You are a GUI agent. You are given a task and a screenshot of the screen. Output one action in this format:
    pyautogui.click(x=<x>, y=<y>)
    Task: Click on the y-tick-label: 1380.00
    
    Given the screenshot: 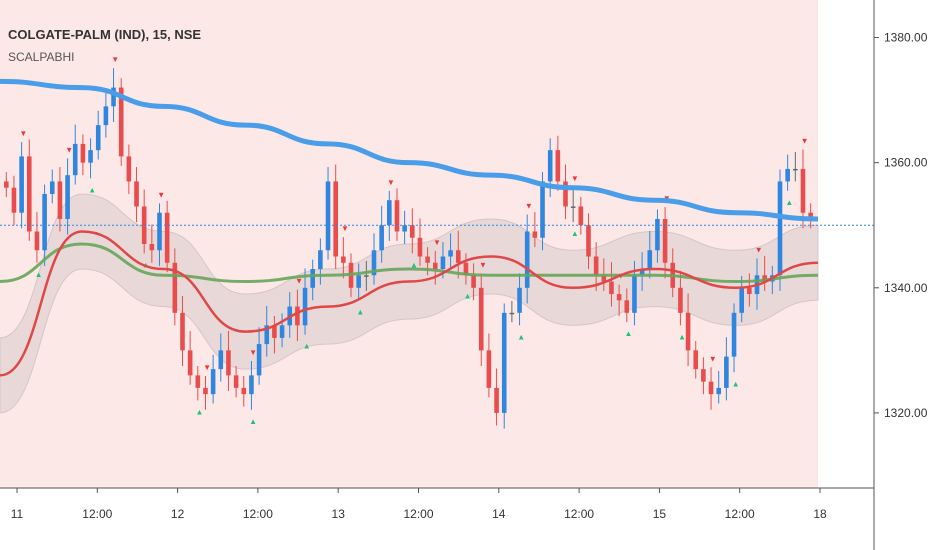 What is the action you would take?
    pyautogui.click(x=906, y=38)
    